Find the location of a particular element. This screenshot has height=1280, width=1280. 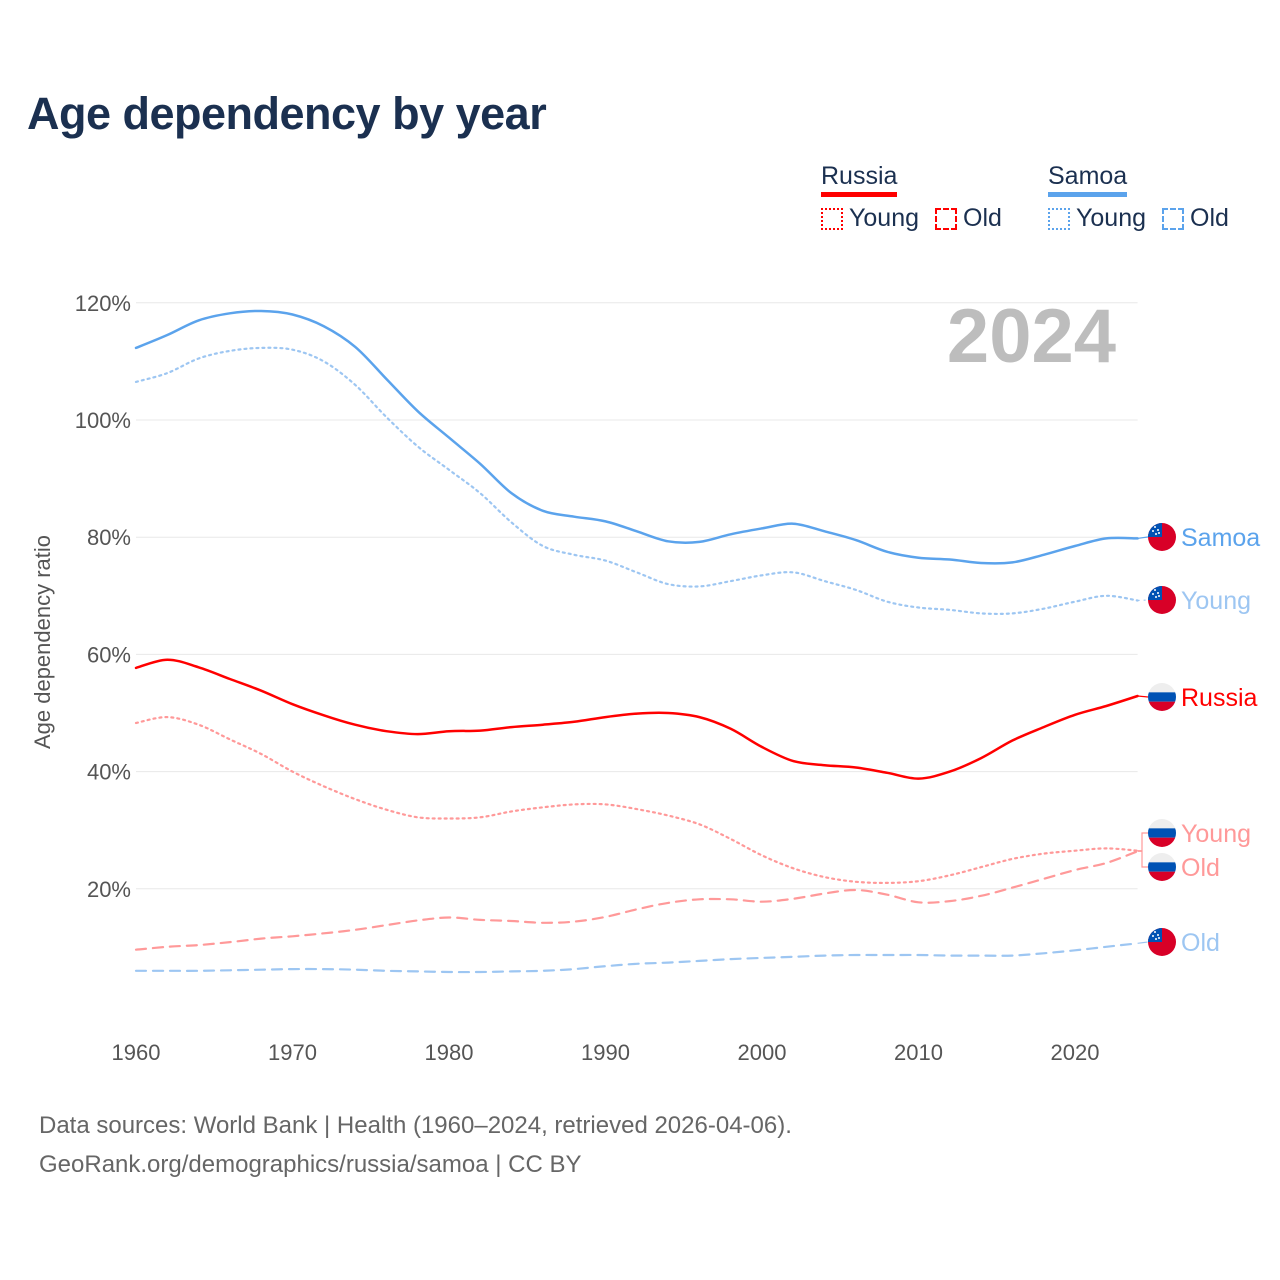

y-axis-label: Age dependency ratio is located at coordinates (42, 642).